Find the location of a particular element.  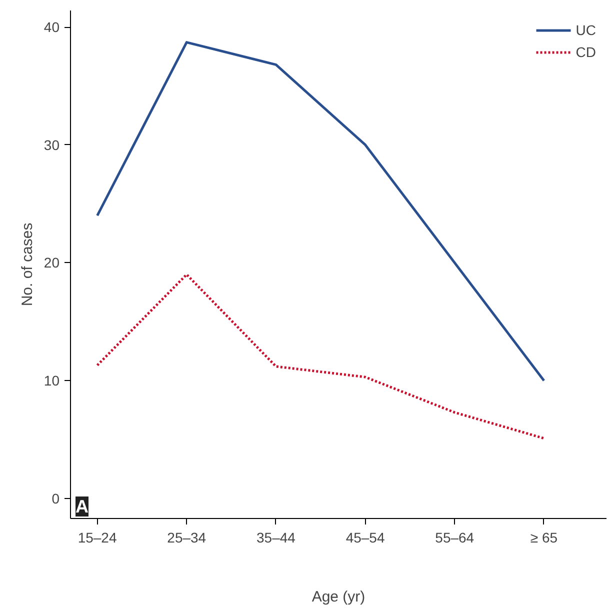

y-tick-label: 40 is located at coordinates (52, 27).